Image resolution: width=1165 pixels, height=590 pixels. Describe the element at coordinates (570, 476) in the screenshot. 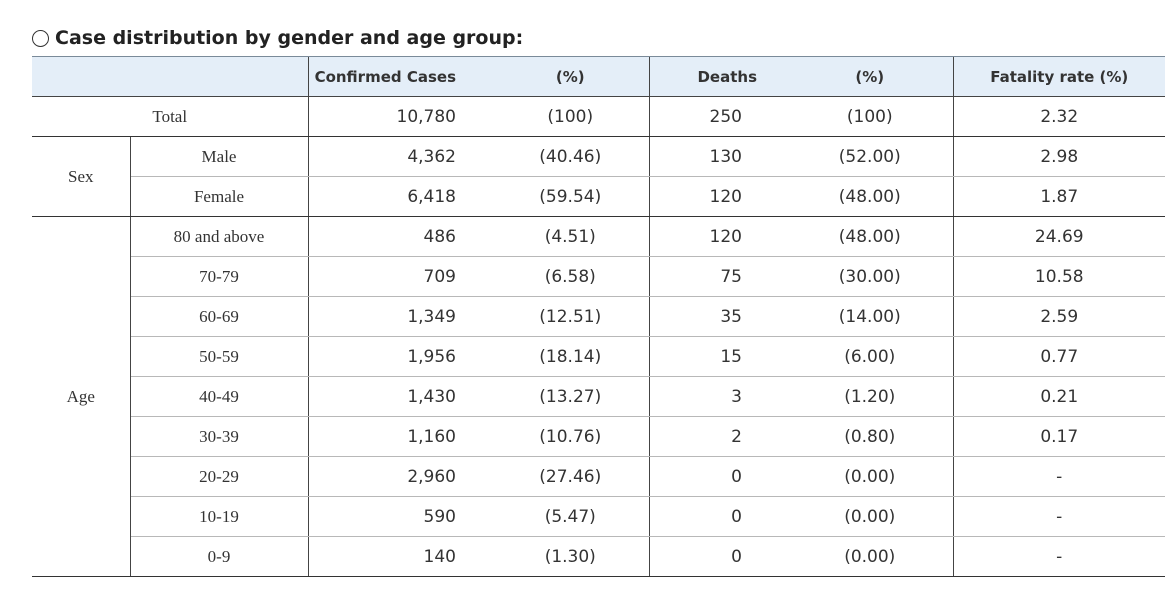

I see `confirmed-pct-cell: (27.46)` at that location.